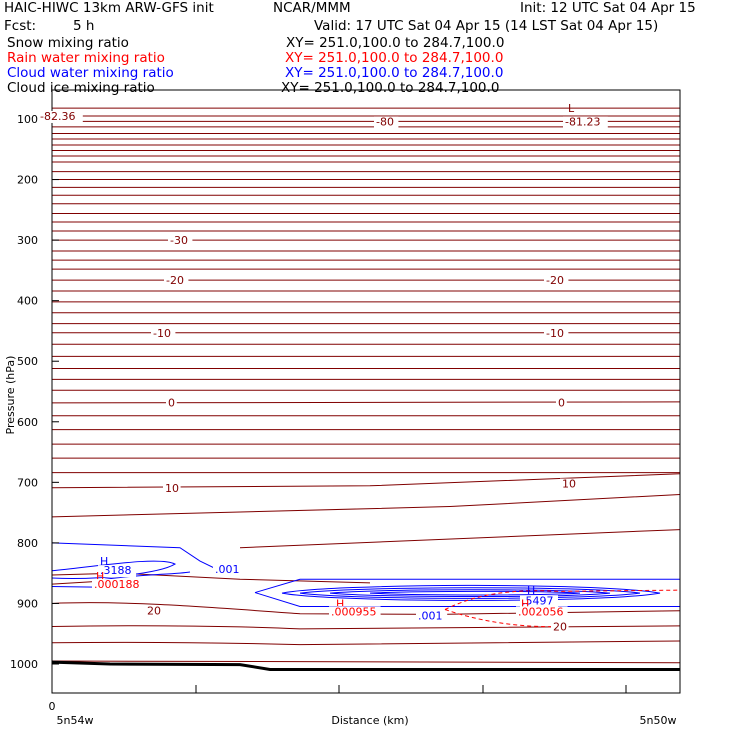  What do you see at coordinates (27, 240) in the screenshot?
I see `y-tick-label: 300` at bounding box center [27, 240].